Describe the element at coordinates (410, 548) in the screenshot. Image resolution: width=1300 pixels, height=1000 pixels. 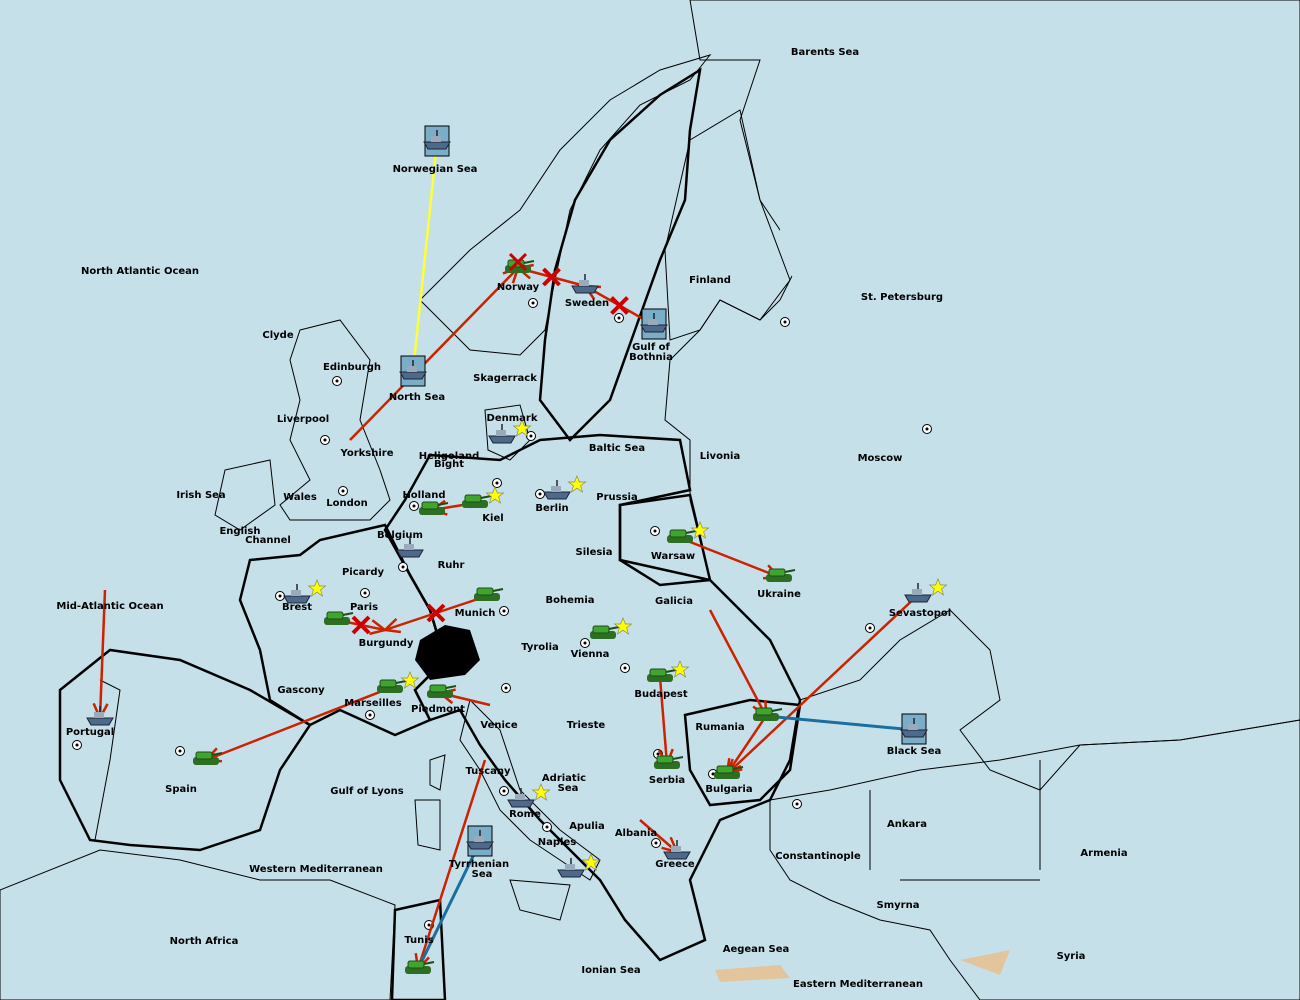
I see `fleet-unit-belgium` at that location.